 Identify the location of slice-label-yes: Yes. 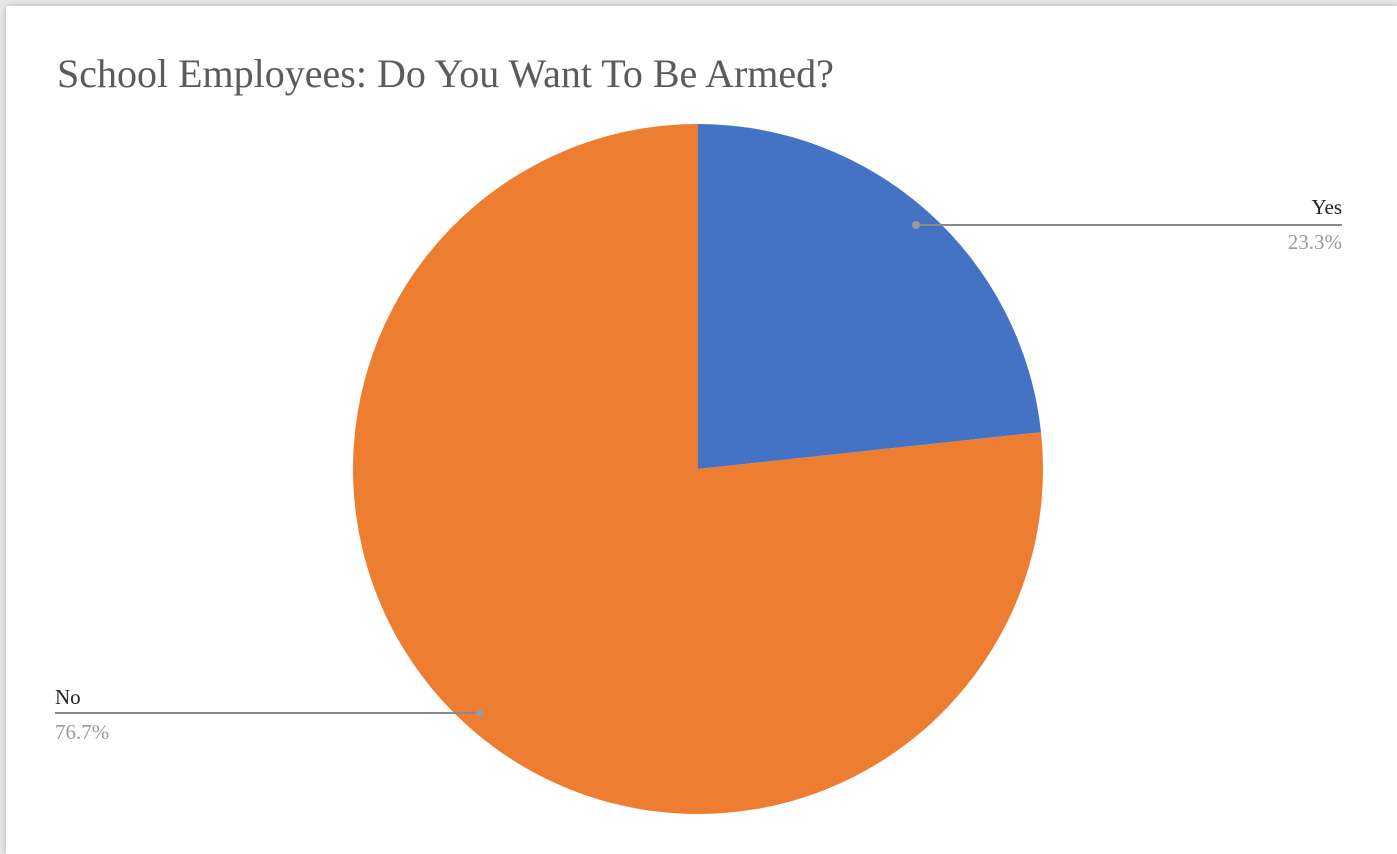
(1326, 207).